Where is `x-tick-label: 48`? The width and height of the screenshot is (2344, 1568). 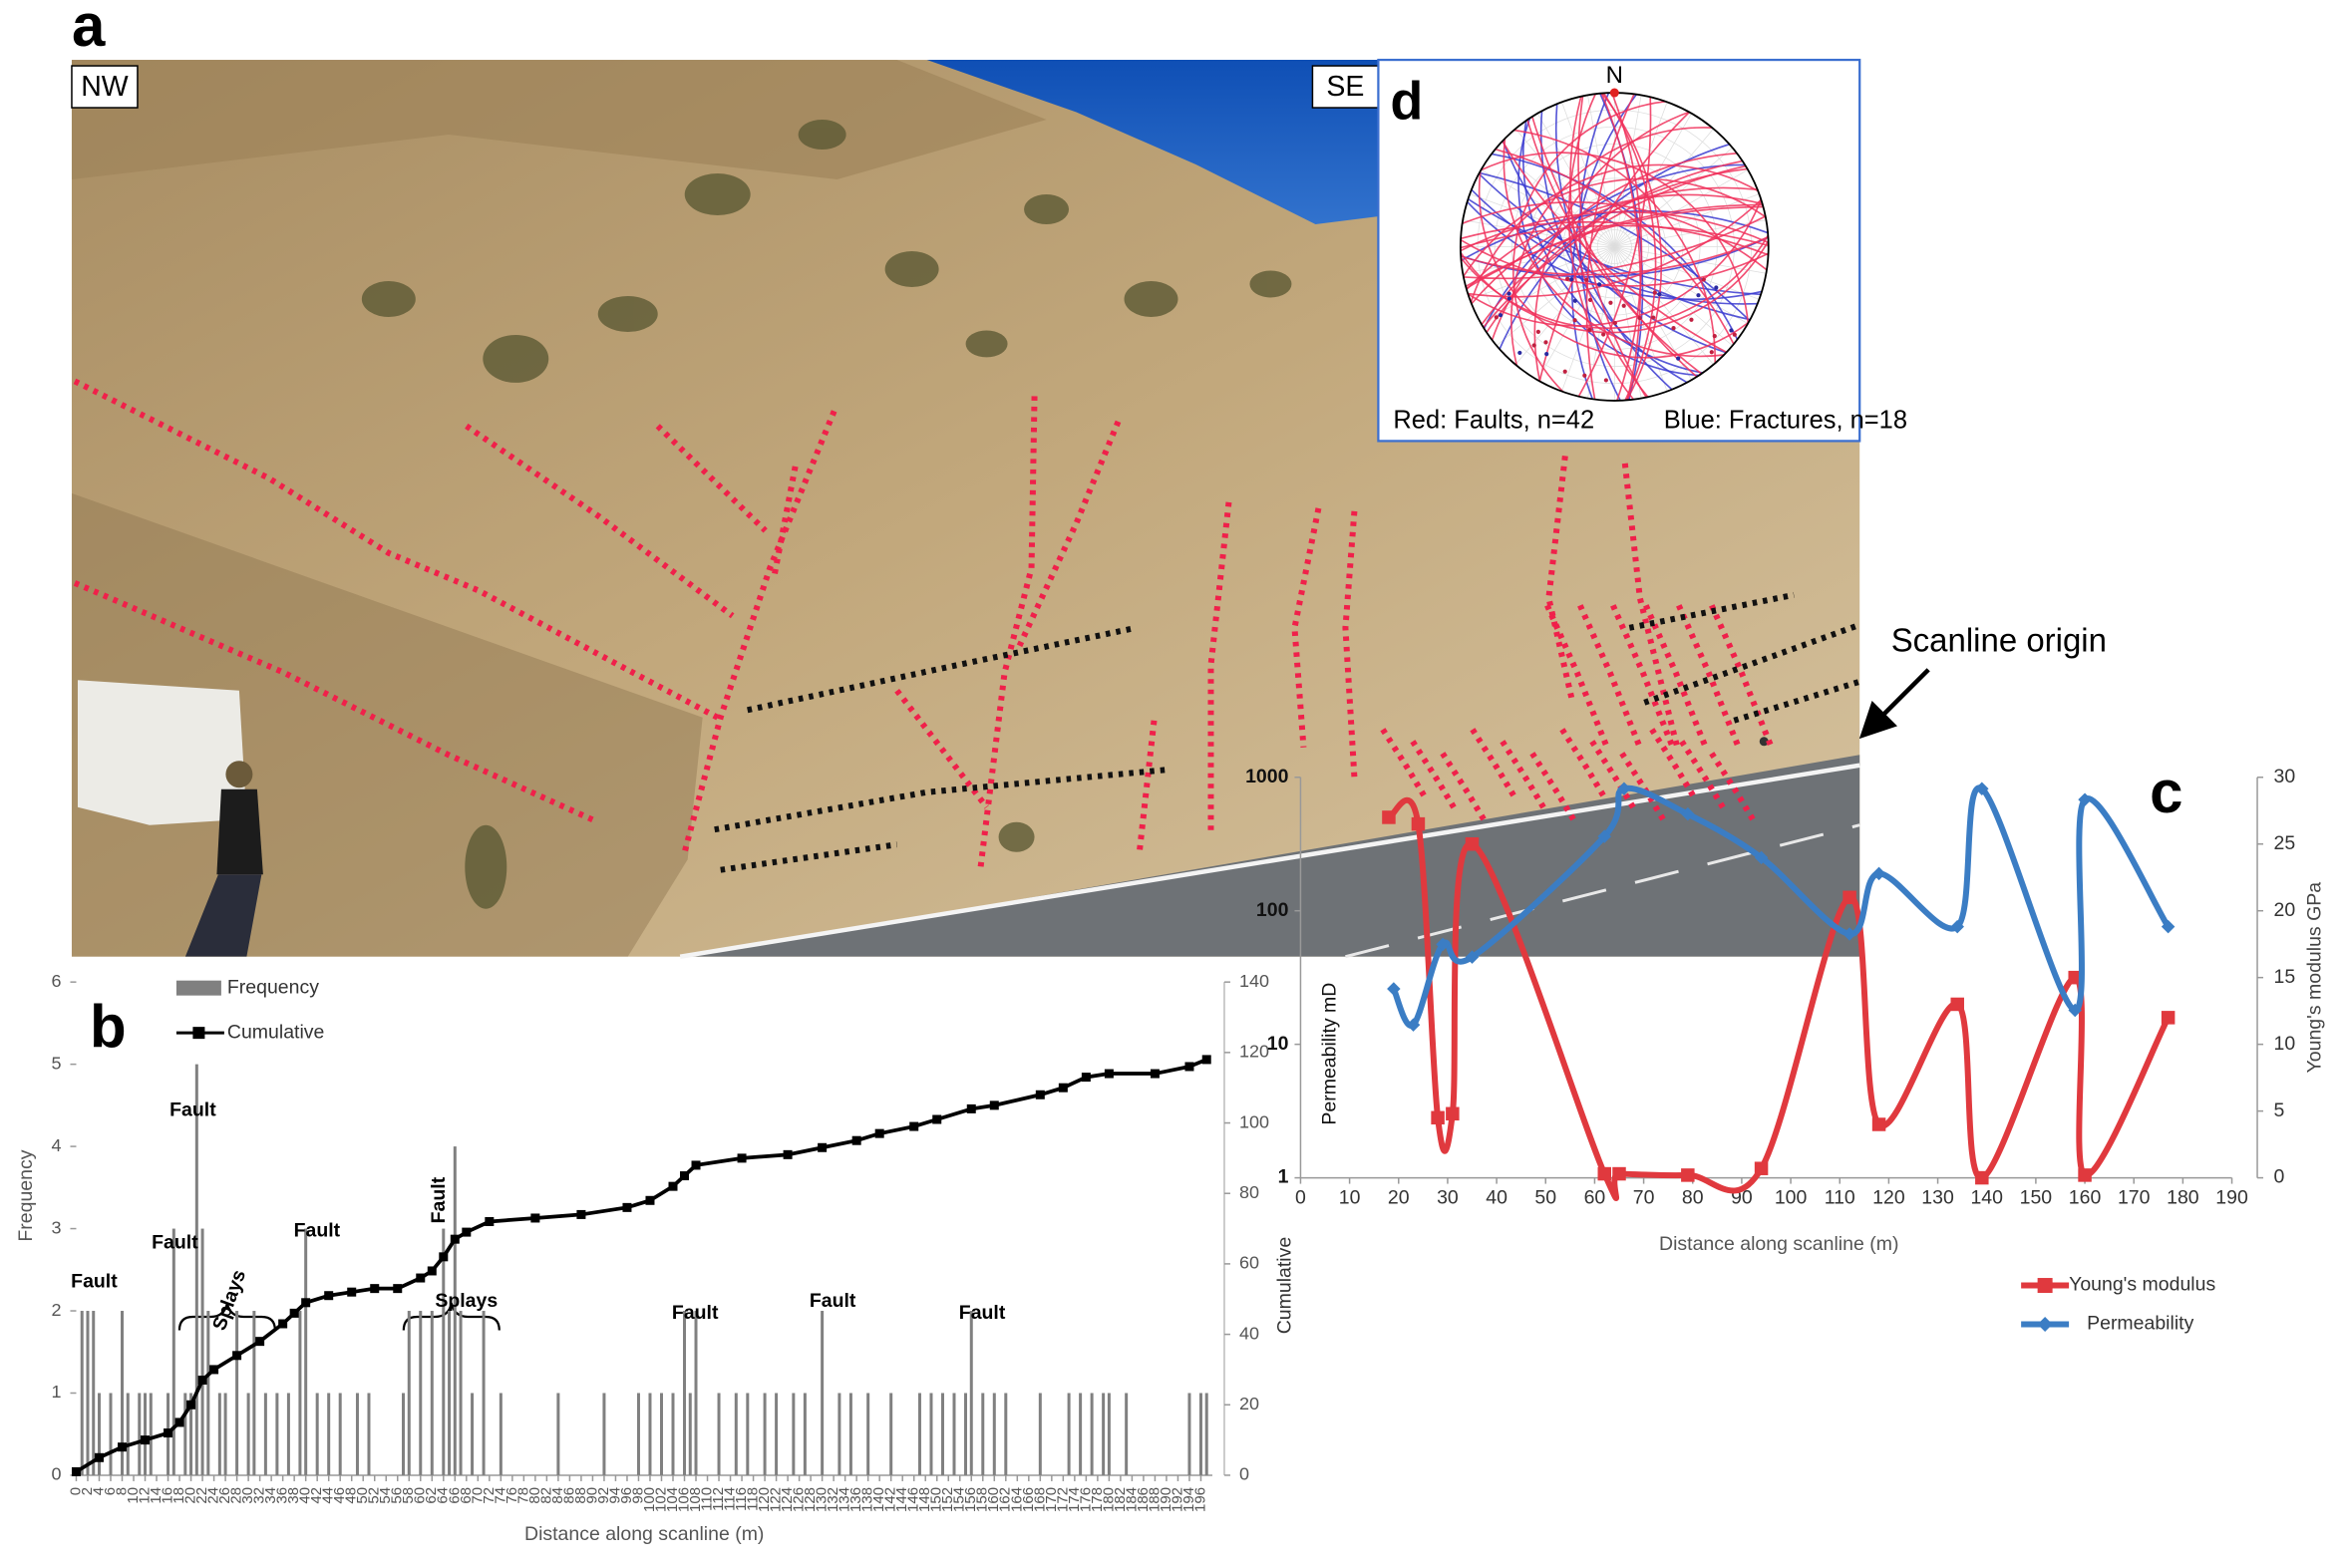
x-tick-label: 48 is located at coordinates (351, 1495).